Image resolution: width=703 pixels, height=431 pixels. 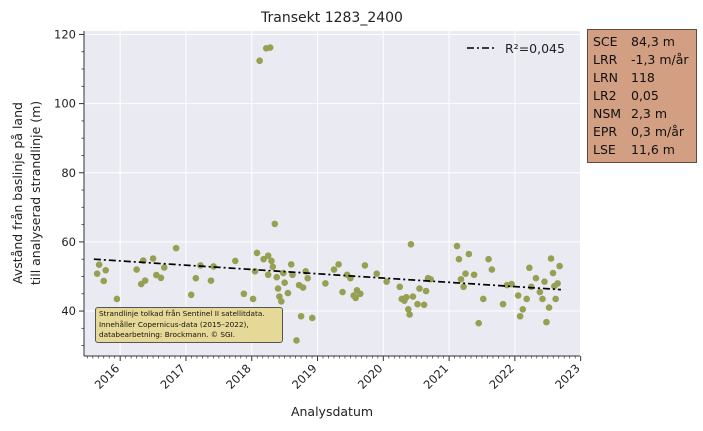 What do you see at coordinates (327, 274) in the screenshot?
I see `trend` at bounding box center [327, 274].